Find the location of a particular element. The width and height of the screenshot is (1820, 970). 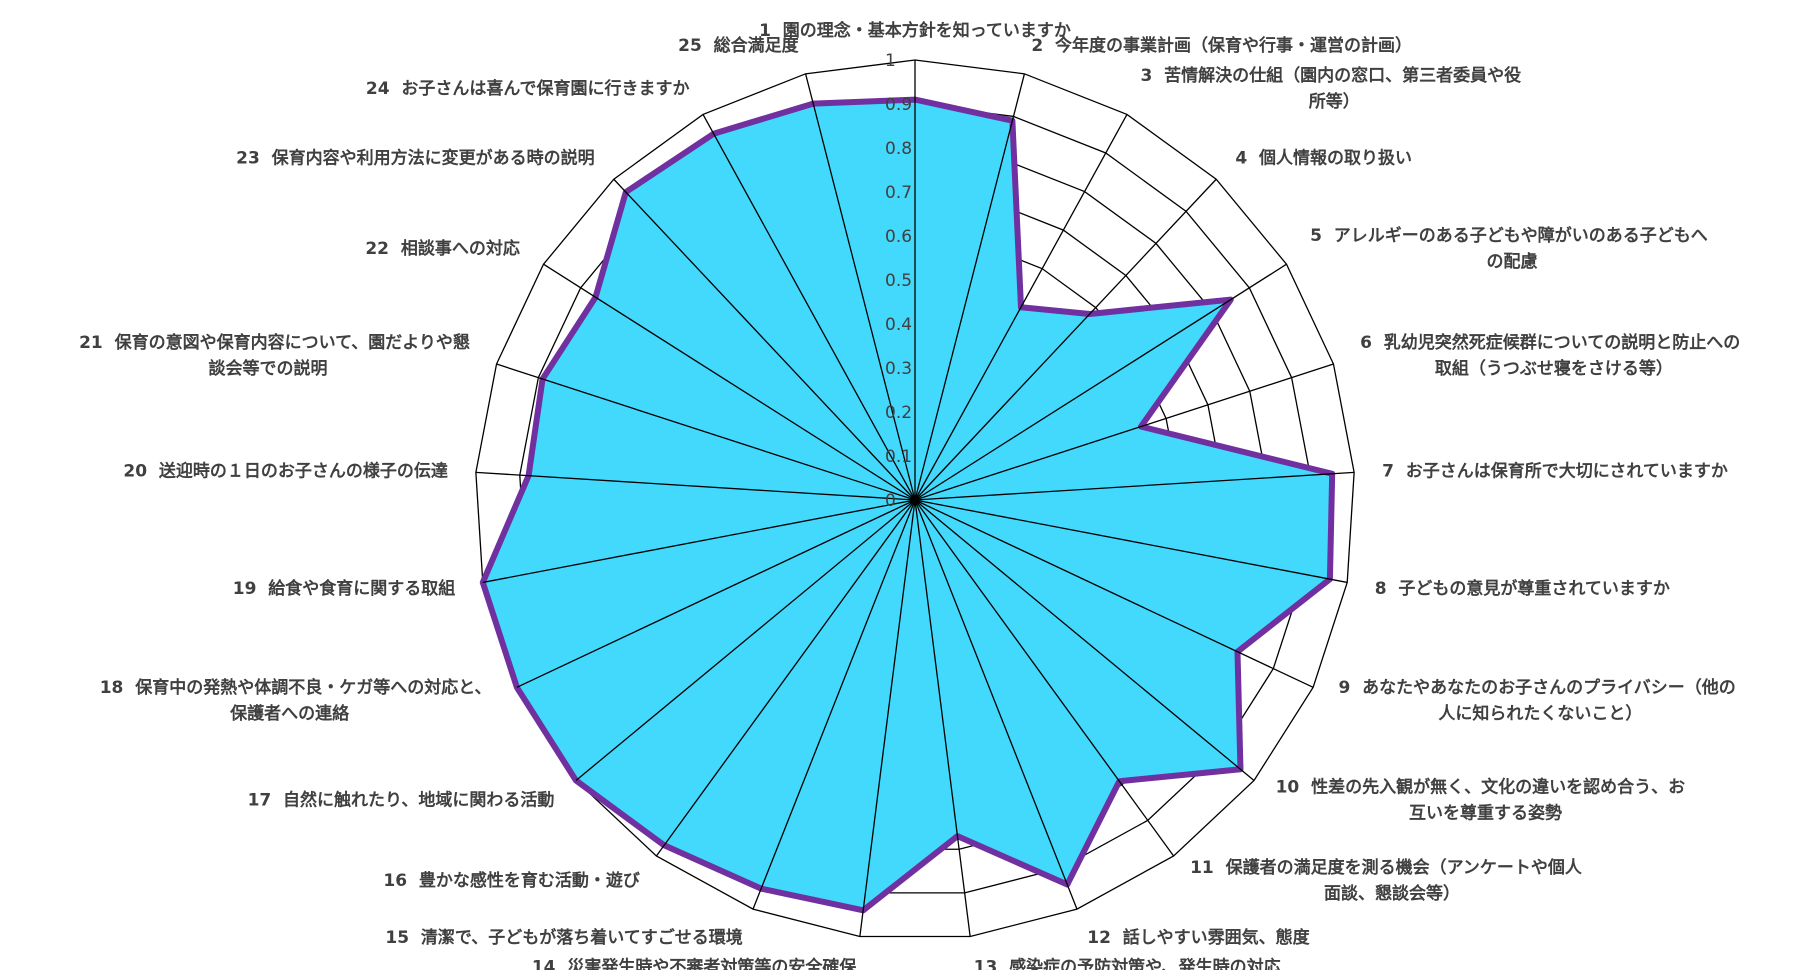

category-label-text: 16 豊かな感性を育む活動・遊び is located at coordinates (511, 880).